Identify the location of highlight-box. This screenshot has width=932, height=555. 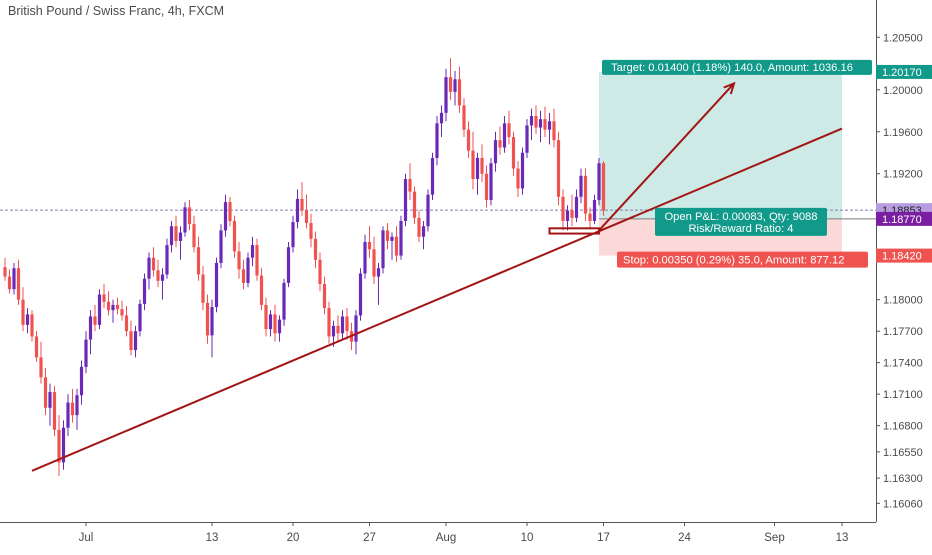
(574, 231).